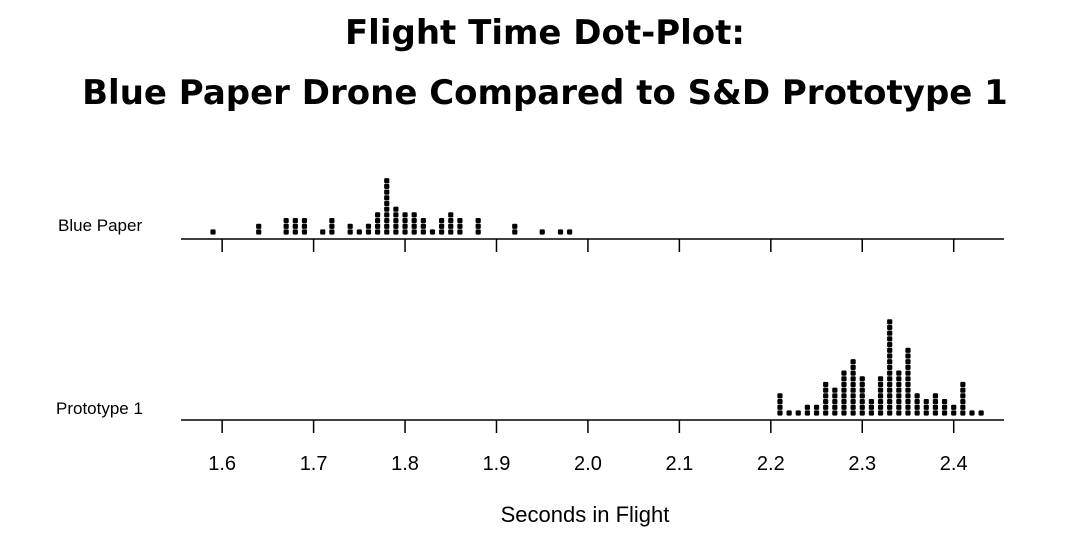 The height and width of the screenshot is (551, 1090). Describe the element at coordinates (222, 464) in the screenshot. I see `x-tick-label: 1.6` at that location.